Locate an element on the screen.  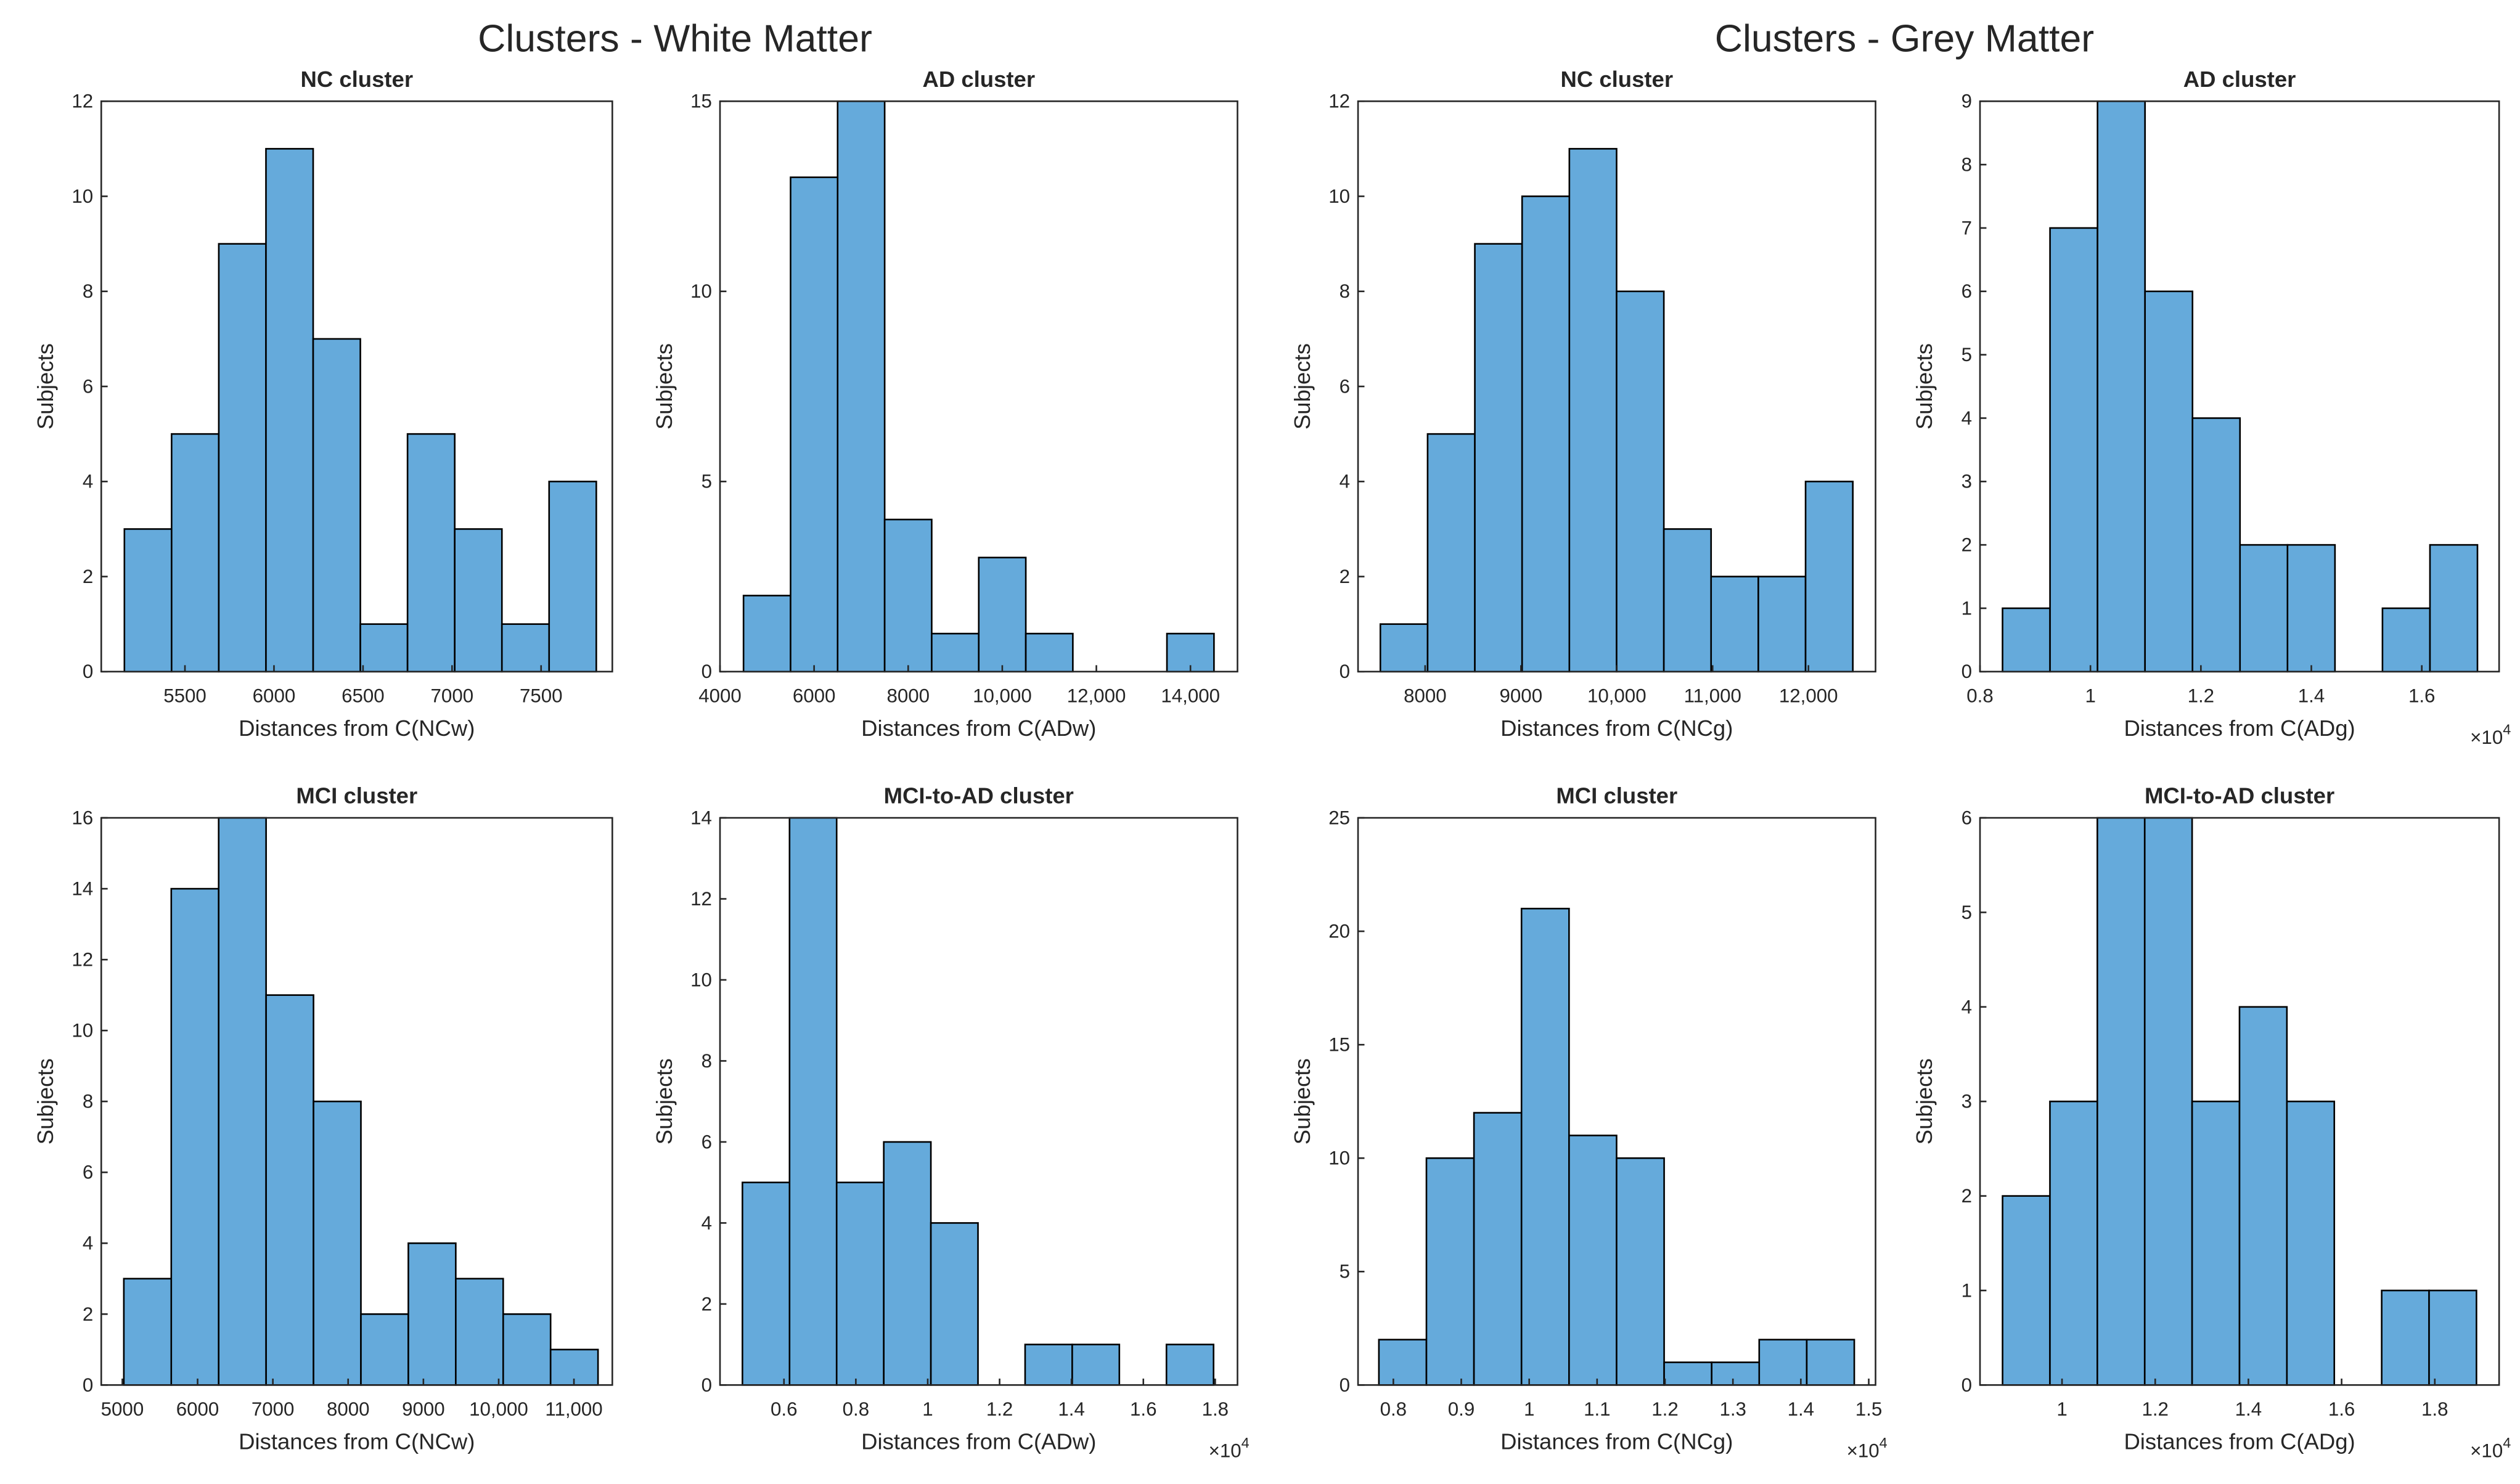
x-axis-label: Distances from C(NCw) is located at coordinates (357, 729).